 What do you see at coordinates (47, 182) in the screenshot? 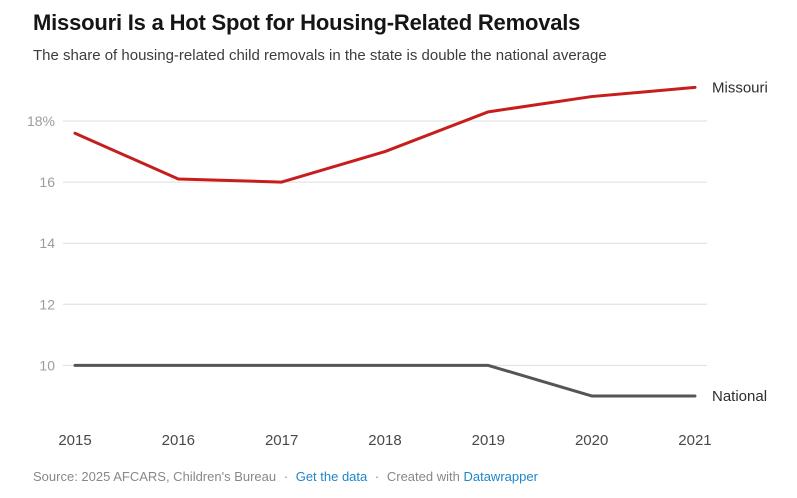
I see `y-axis-tick-label: 16` at bounding box center [47, 182].